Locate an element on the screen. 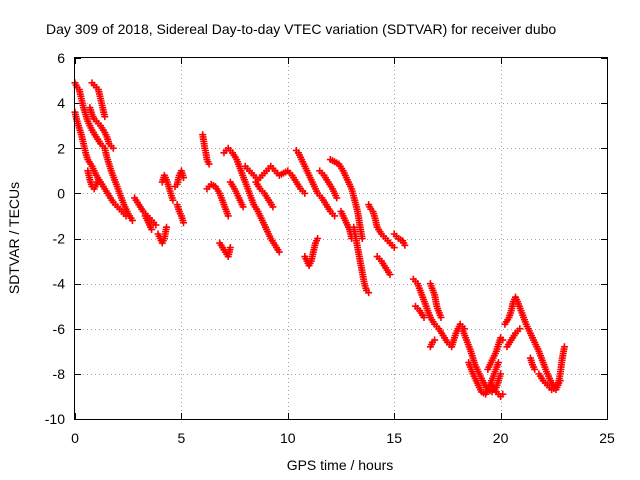 The width and height of the screenshot is (640, 480). y-axis-label: SDTVAR / TECUs is located at coordinates (14, 238).